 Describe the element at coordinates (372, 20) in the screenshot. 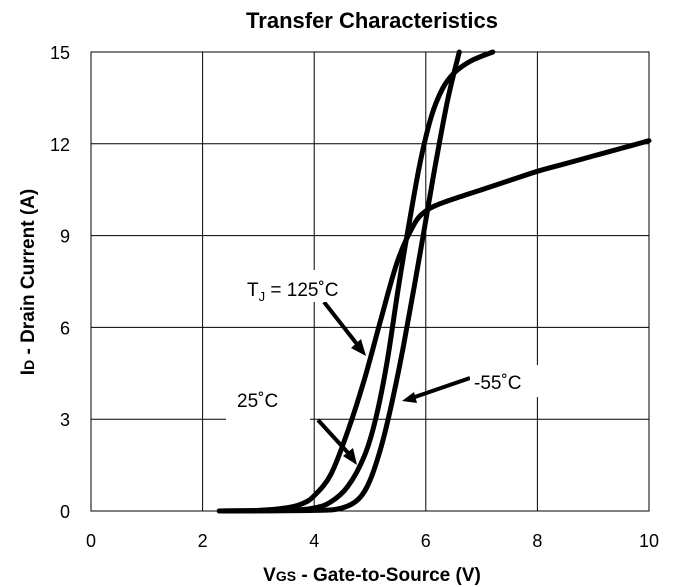

I see `chart-title: Transfer Characteristics` at that location.